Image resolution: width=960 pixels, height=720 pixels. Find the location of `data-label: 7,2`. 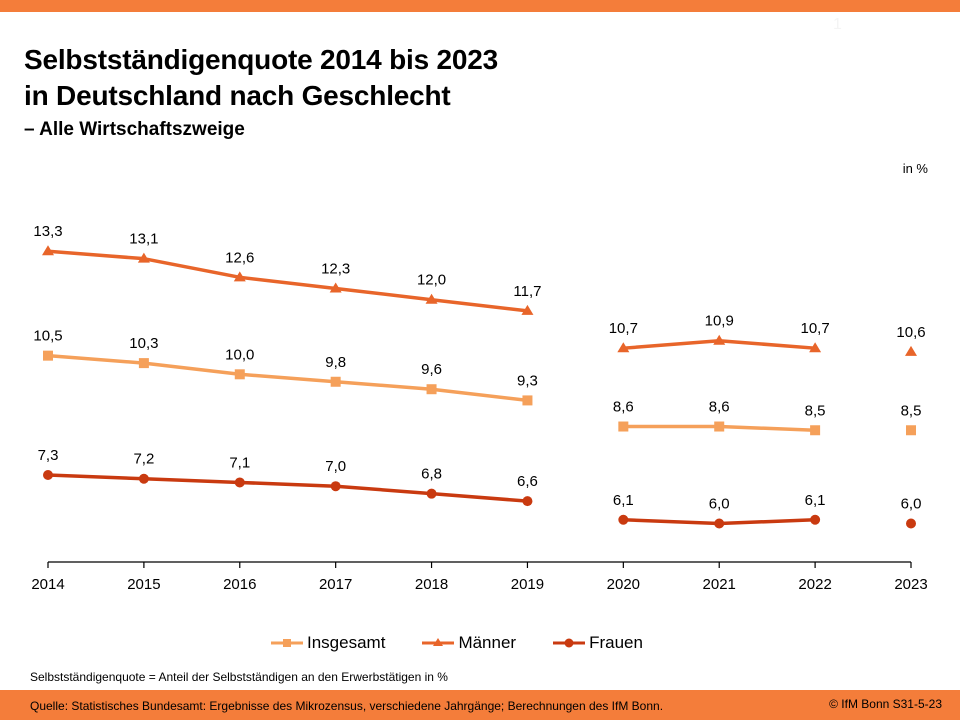

data-label: 7,2 is located at coordinates (143, 459).